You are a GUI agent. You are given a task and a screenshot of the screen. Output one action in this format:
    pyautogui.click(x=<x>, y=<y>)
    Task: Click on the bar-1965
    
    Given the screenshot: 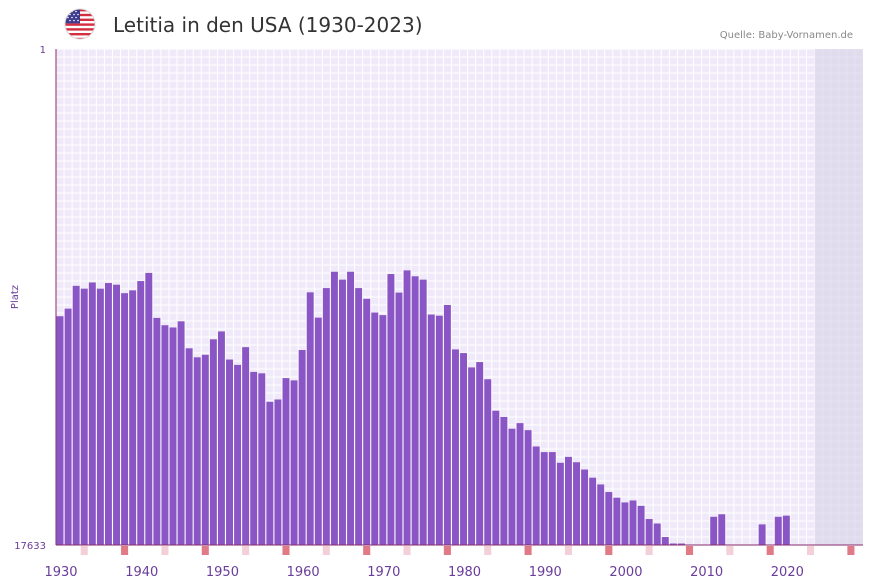 What is the action you would take?
    pyautogui.click(x=342, y=412)
    